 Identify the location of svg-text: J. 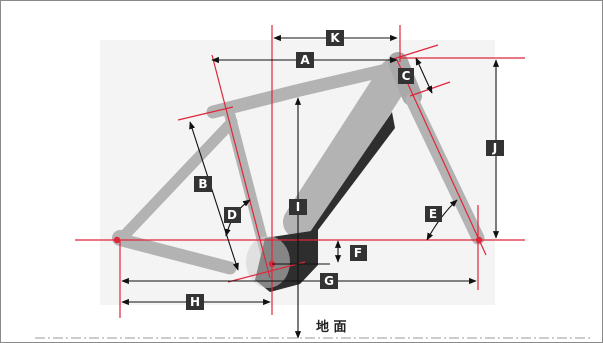
(494, 148).